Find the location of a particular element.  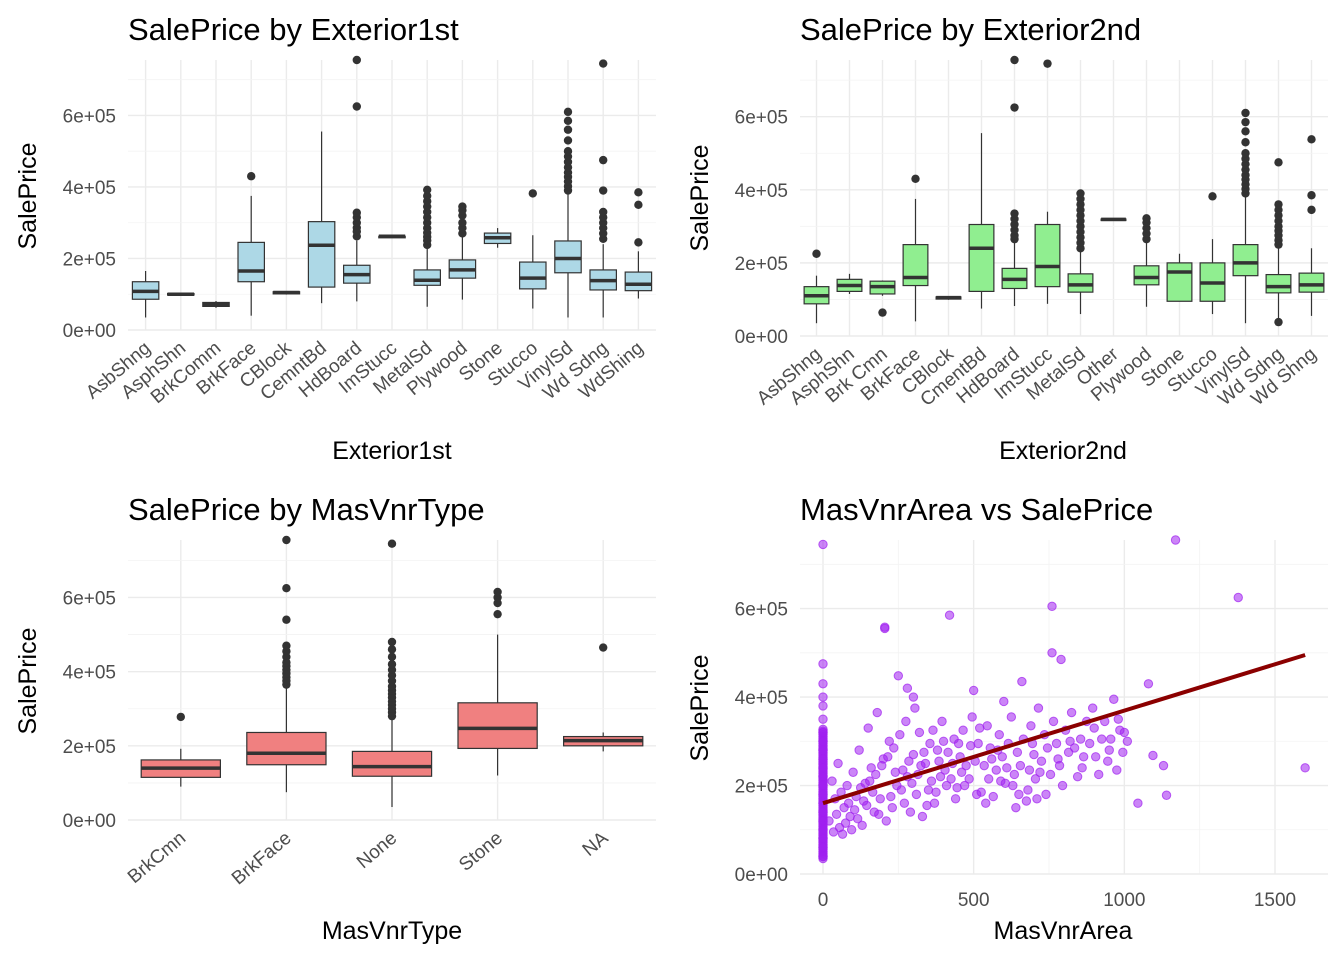

box-brkface is located at coordinates (251, 244).